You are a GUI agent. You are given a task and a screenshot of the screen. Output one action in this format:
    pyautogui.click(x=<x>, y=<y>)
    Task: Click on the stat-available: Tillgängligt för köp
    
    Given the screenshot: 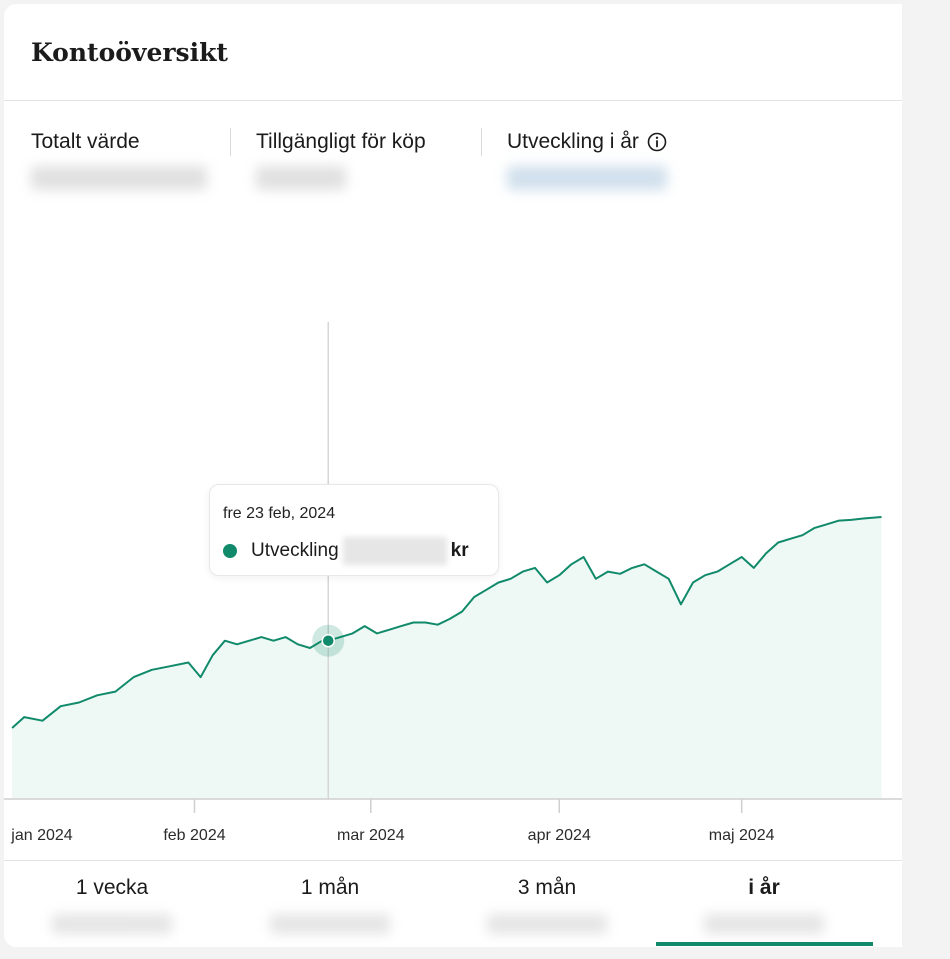 What is the action you would take?
    pyautogui.click(x=341, y=160)
    